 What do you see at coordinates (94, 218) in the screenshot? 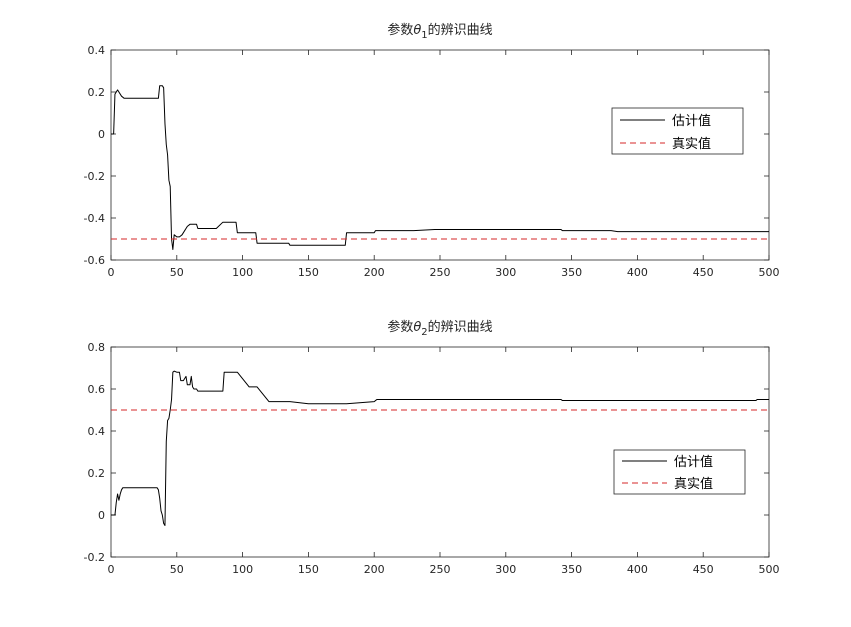
I see `y-tick-label: -0.4` at bounding box center [94, 218].